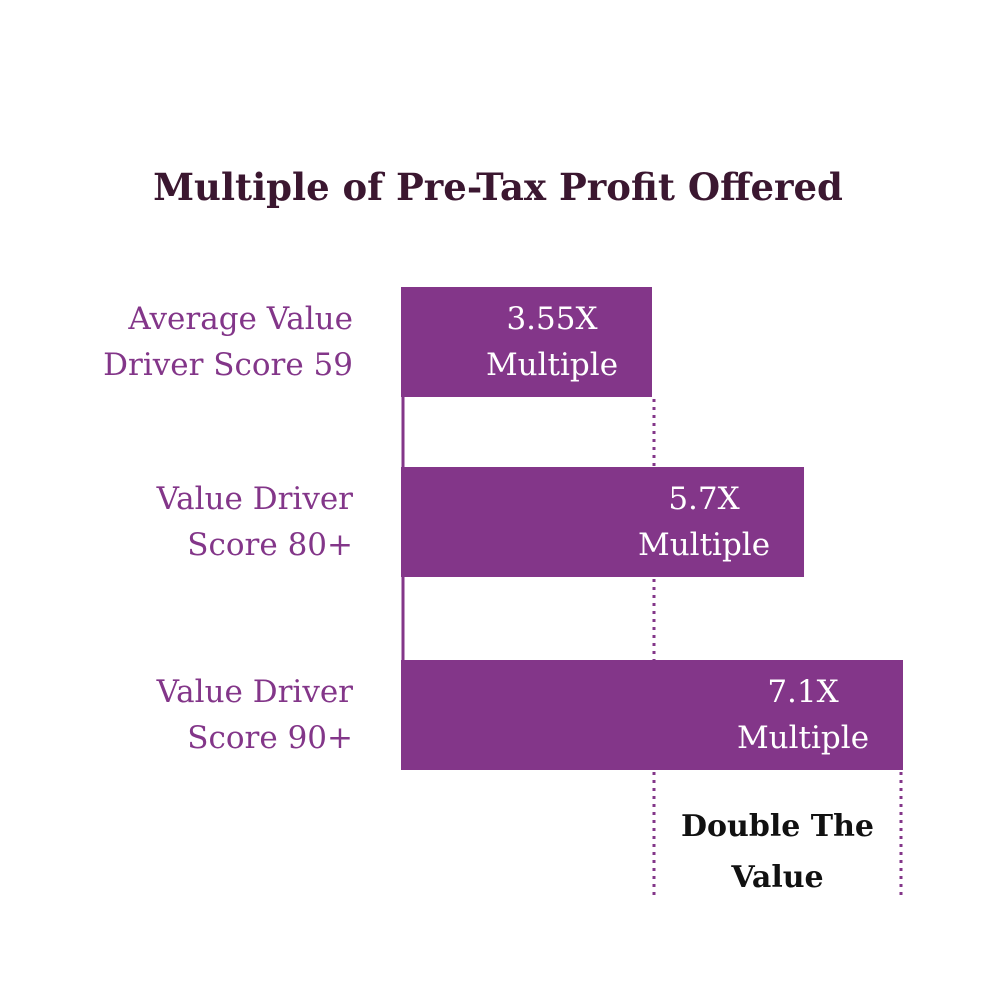  What do you see at coordinates (552, 342) in the screenshot?
I see `data-label: 3.55X Multiple` at bounding box center [552, 342].